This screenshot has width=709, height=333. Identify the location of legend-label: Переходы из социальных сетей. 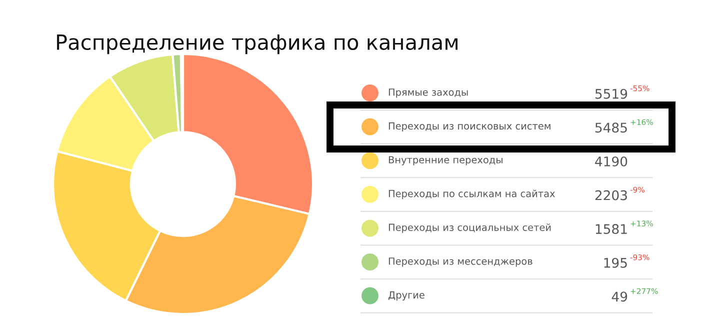
(469, 228).